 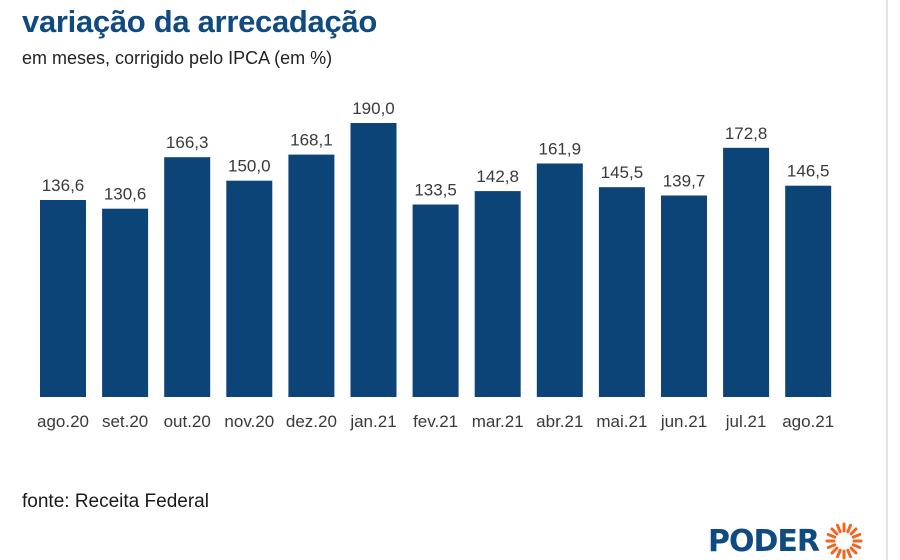 I want to click on category-label-fev.21: fev.21, so click(x=435, y=421).